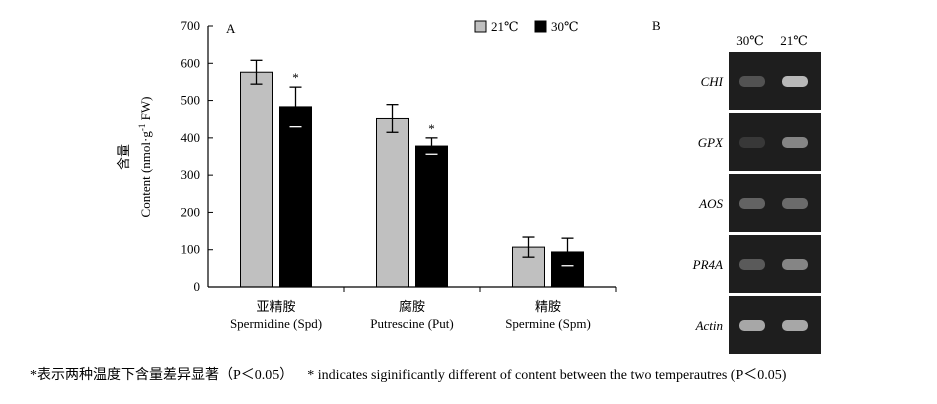 The image size is (937, 404). What do you see at coordinates (276, 323) in the screenshot?
I see `x-tick-label-en: Spermidine (Spd)` at bounding box center [276, 323].